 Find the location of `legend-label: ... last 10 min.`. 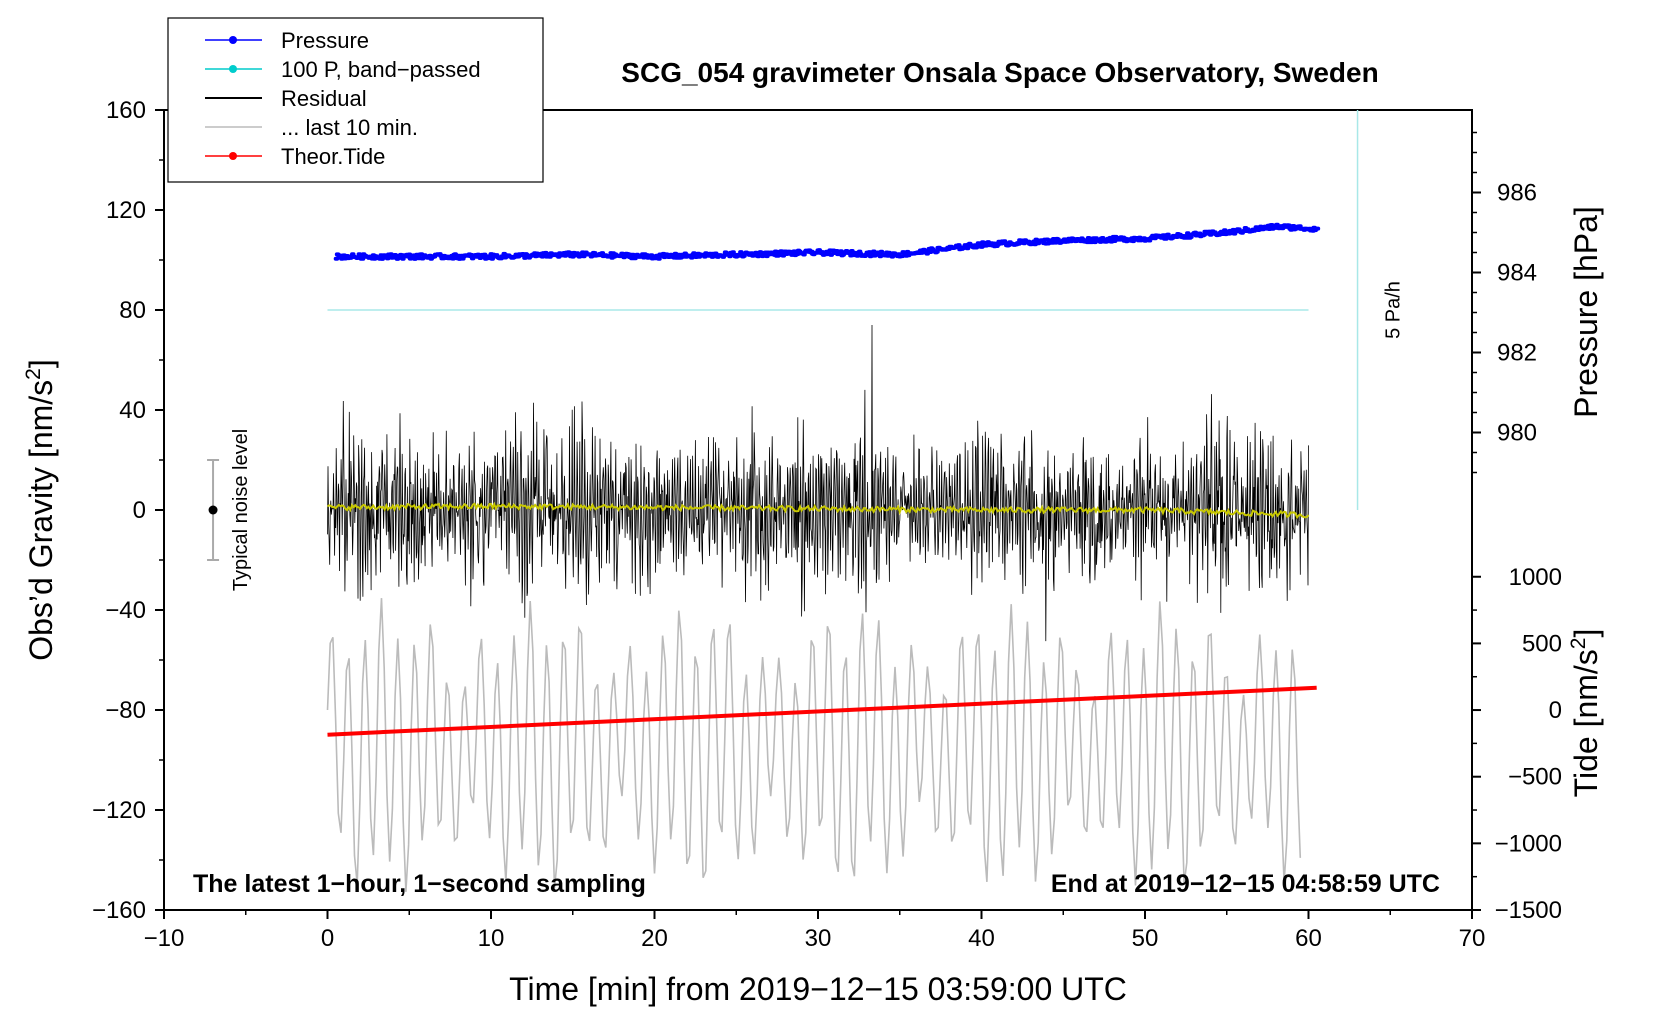

legend-label: ... last 10 min. is located at coordinates (349, 127).